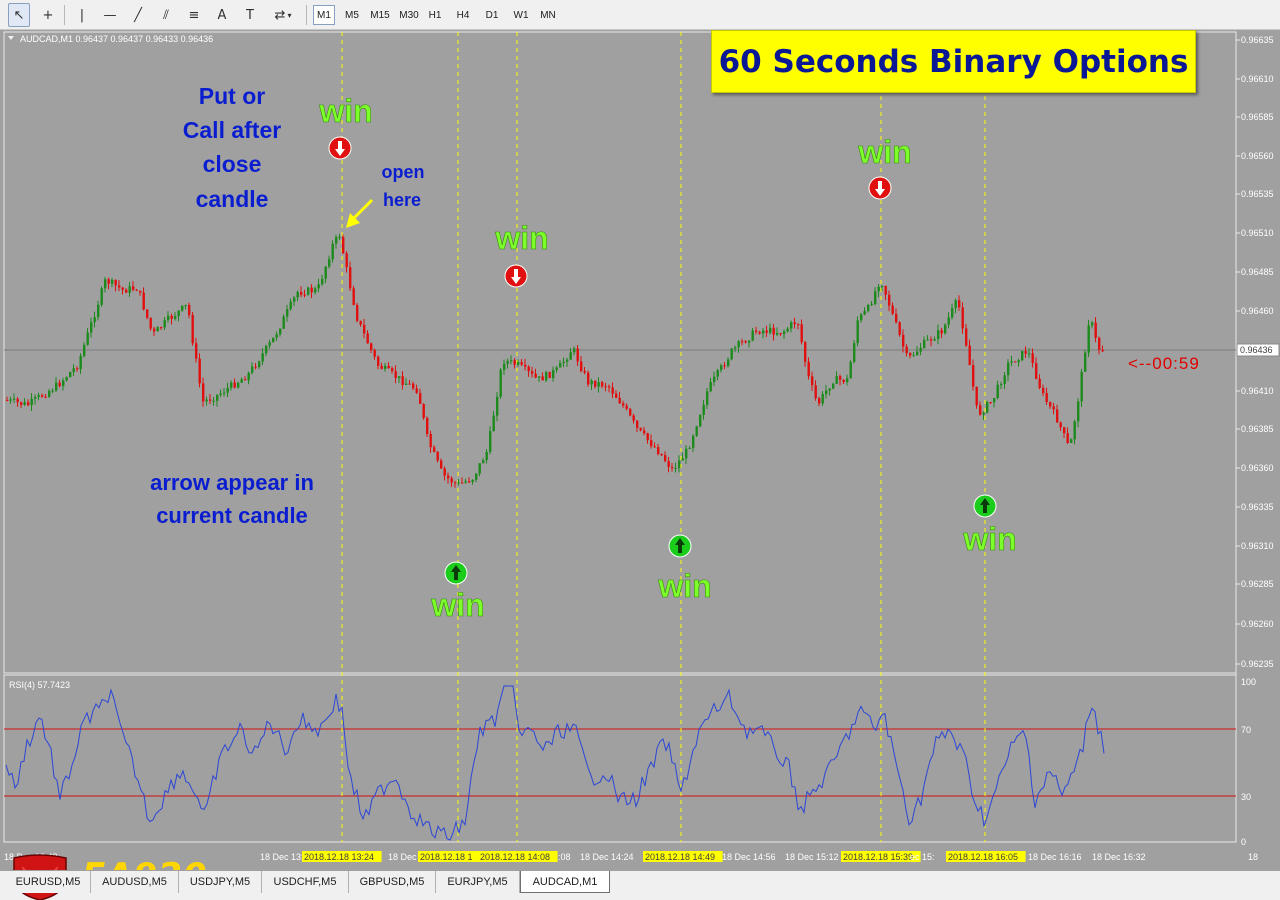 The height and width of the screenshot is (900, 1280). Describe the element at coordinates (232, 482) in the screenshot. I see `arrow-note: arrow appear in` at that location.